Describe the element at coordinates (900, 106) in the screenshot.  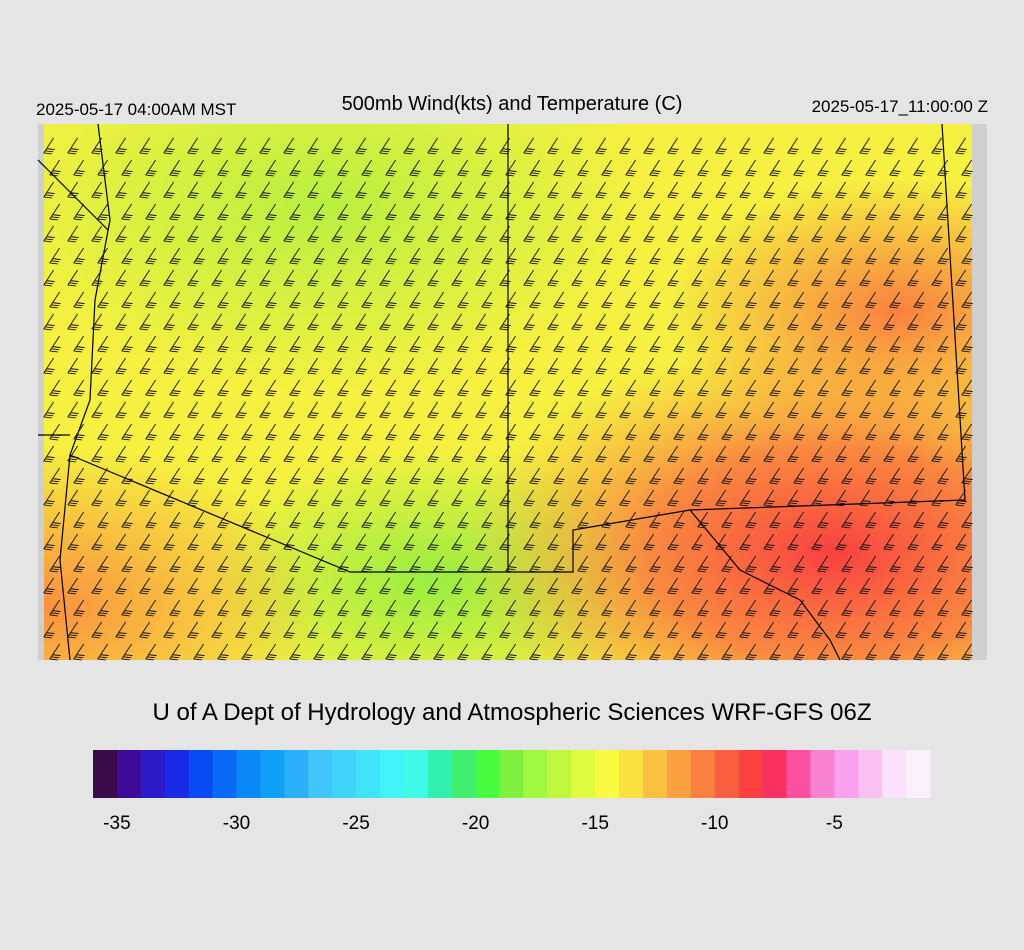
I see `valid-utc-time: 2025-05-17_11:00:00 Z` at that location.